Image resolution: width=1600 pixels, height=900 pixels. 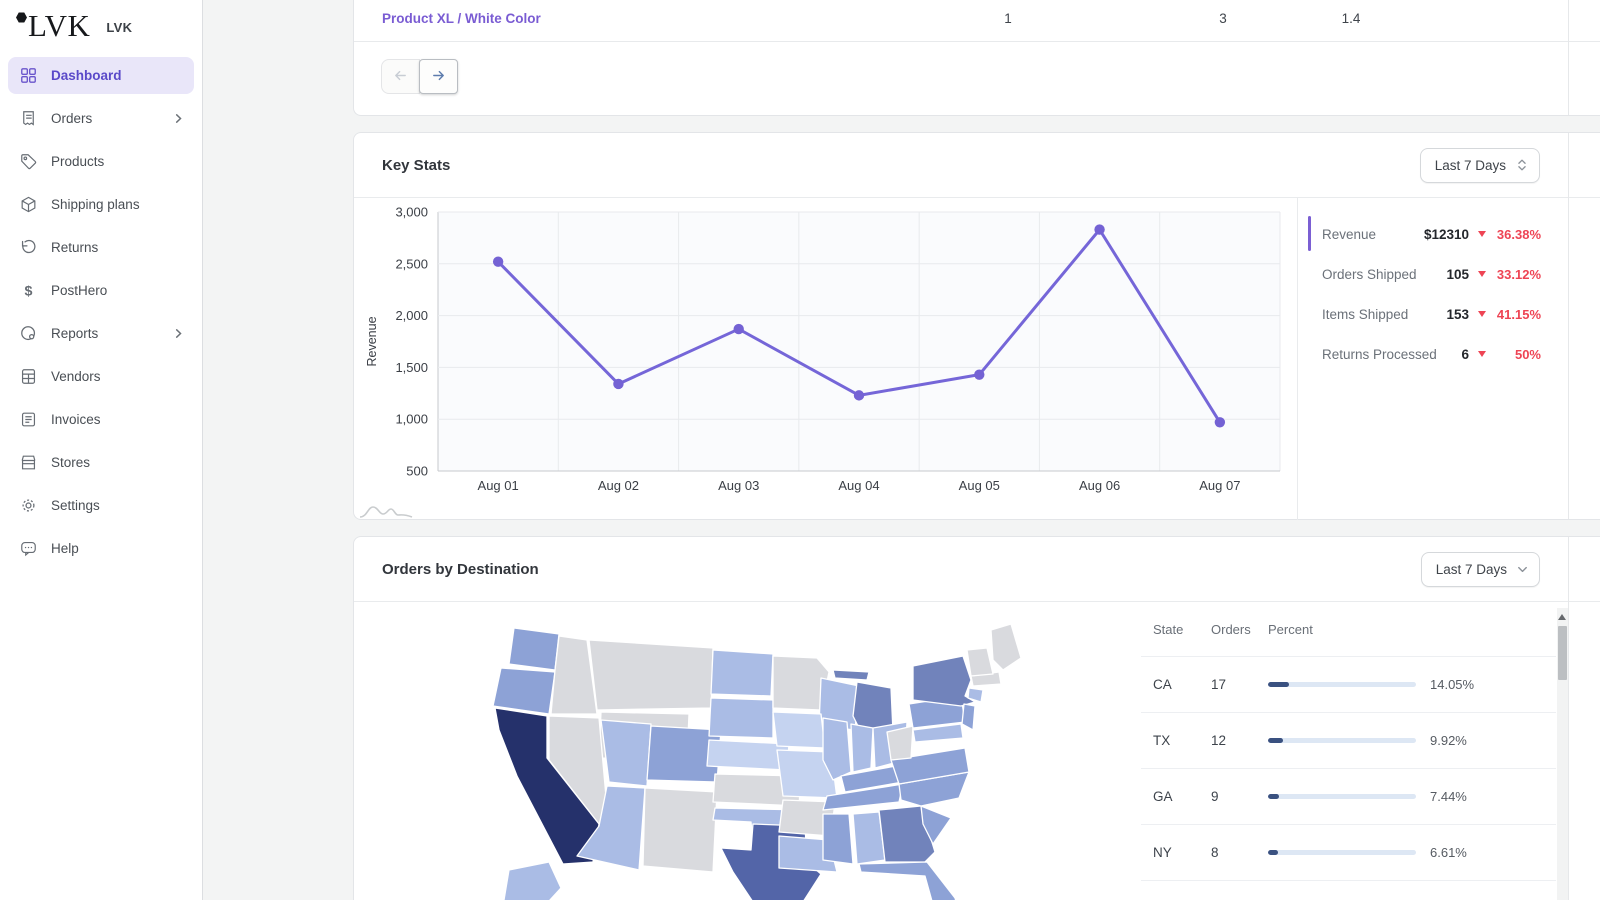 I want to click on metric-label: Revenue, so click(x=1349, y=234).